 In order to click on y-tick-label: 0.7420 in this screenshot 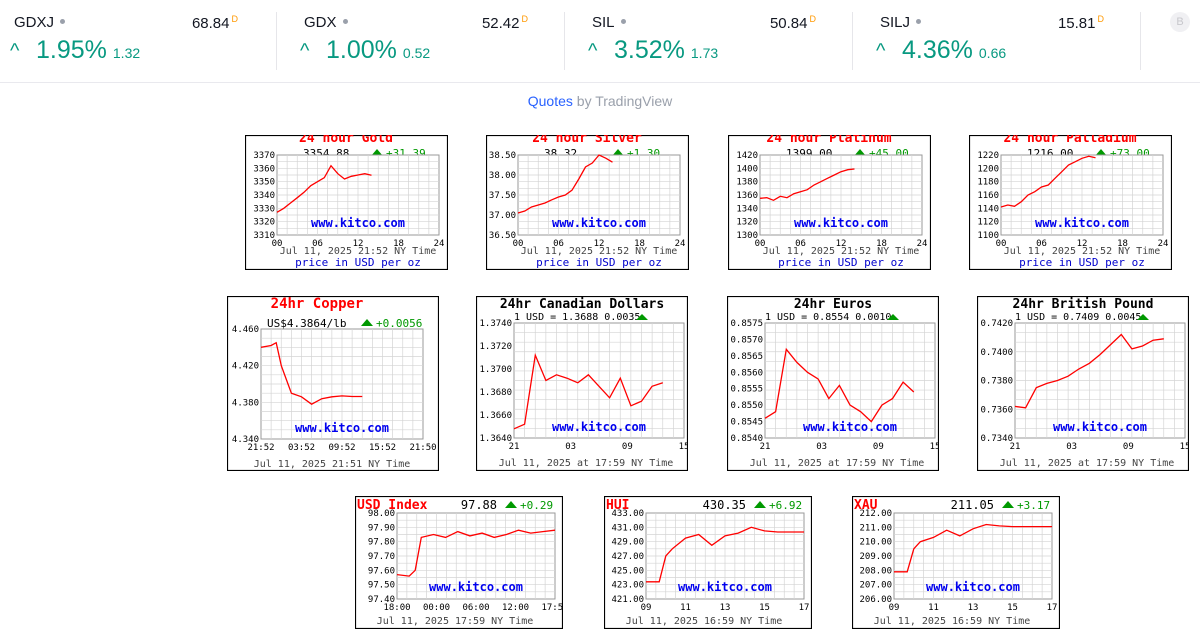, I will do `click(996, 324)`.